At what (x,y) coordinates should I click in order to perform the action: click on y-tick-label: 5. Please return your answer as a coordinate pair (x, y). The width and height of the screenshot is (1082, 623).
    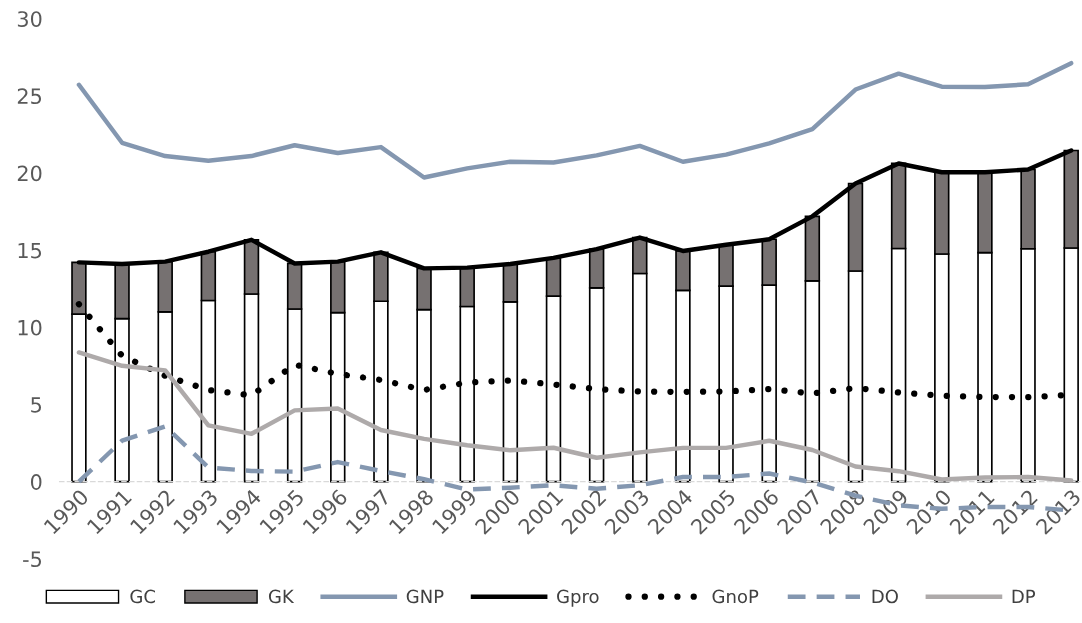
    Looking at the image, I should click on (36, 405).